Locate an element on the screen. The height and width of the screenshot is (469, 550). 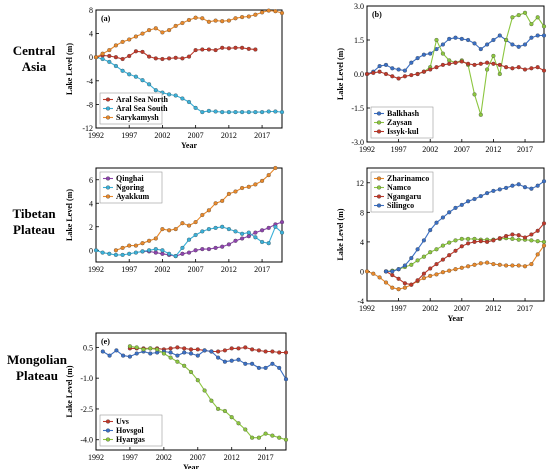
legend-entry: Zaysan is located at coordinates (399, 122).